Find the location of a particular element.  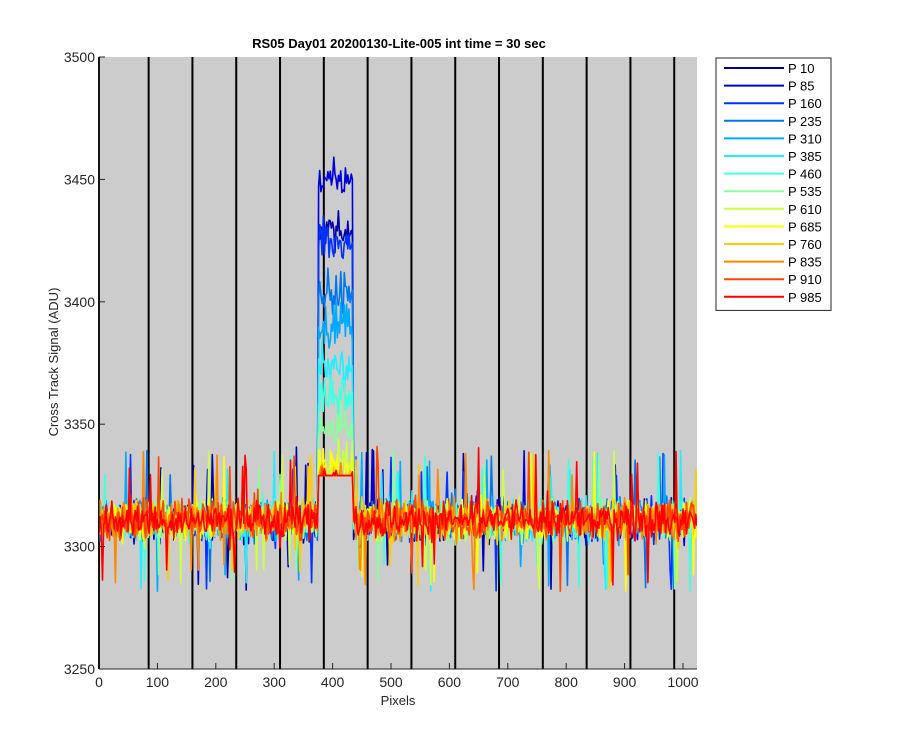

x-tick-label-400: 400 is located at coordinates (333, 682).